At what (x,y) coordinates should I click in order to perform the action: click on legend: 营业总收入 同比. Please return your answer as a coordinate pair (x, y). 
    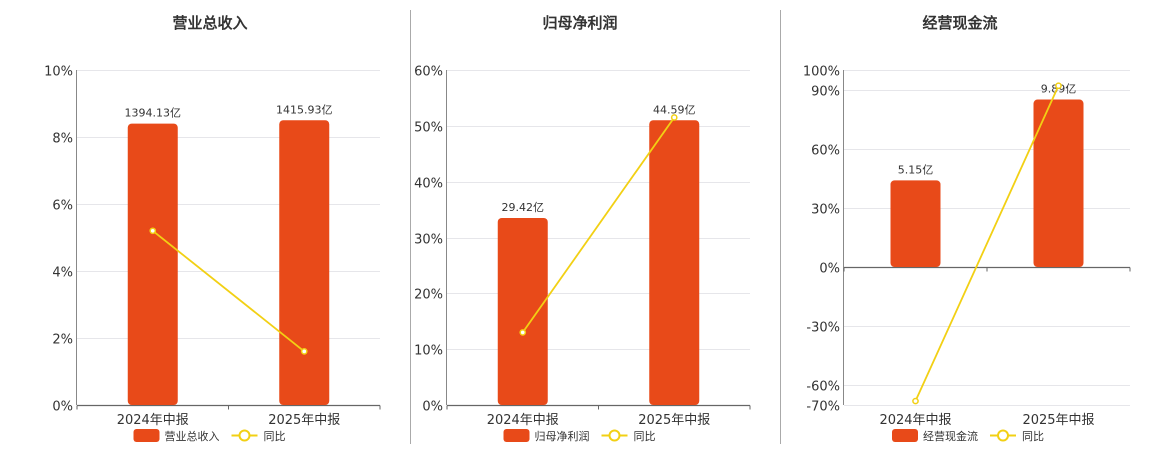
    Looking at the image, I should click on (209, 436).